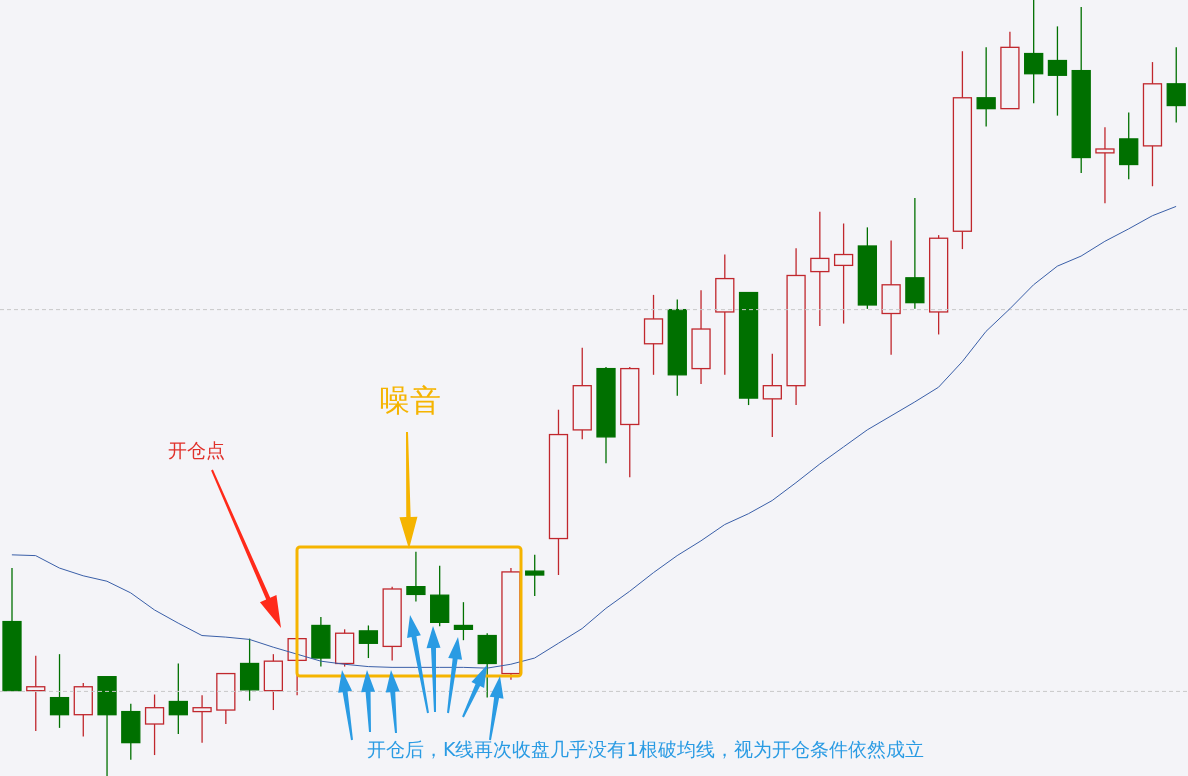  What do you see at coordinates (645, 749) in the screenshot?
I see `annotation: 开仓后，K线再次收盘几乎没有1根破均线，视为开仓条件依然成立` at bounding box center [645, 749].